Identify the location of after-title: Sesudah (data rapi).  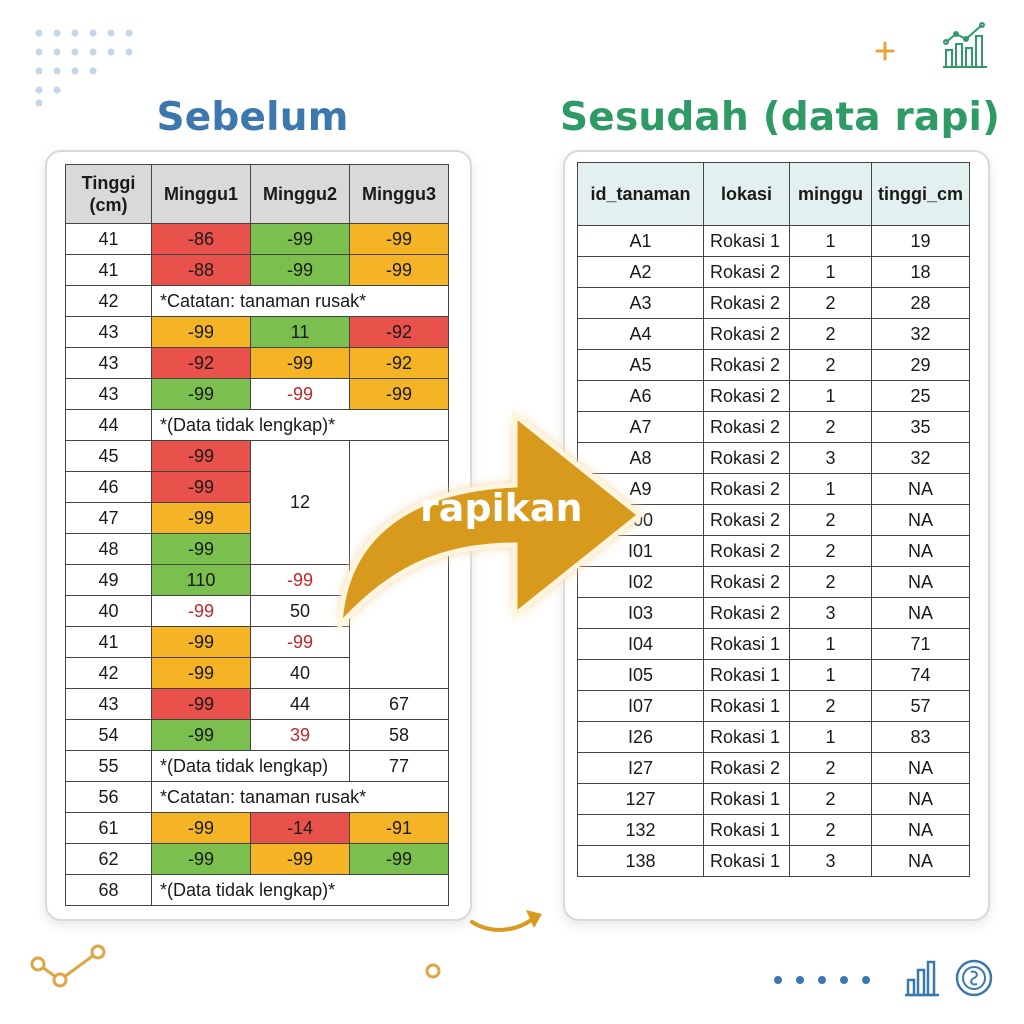
(780, 117).